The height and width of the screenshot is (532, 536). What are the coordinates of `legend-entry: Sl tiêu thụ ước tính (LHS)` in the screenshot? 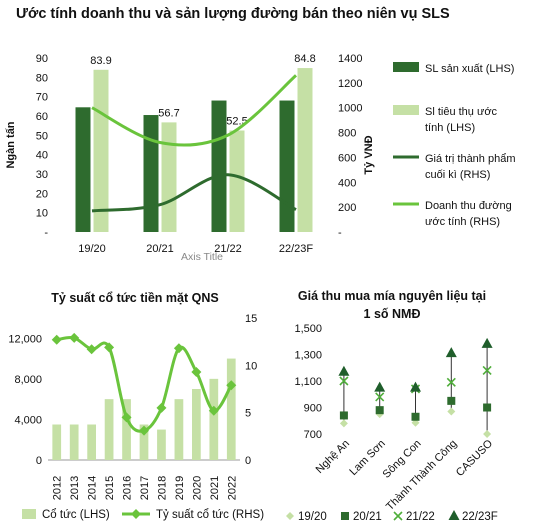 It's located at (461, 120).